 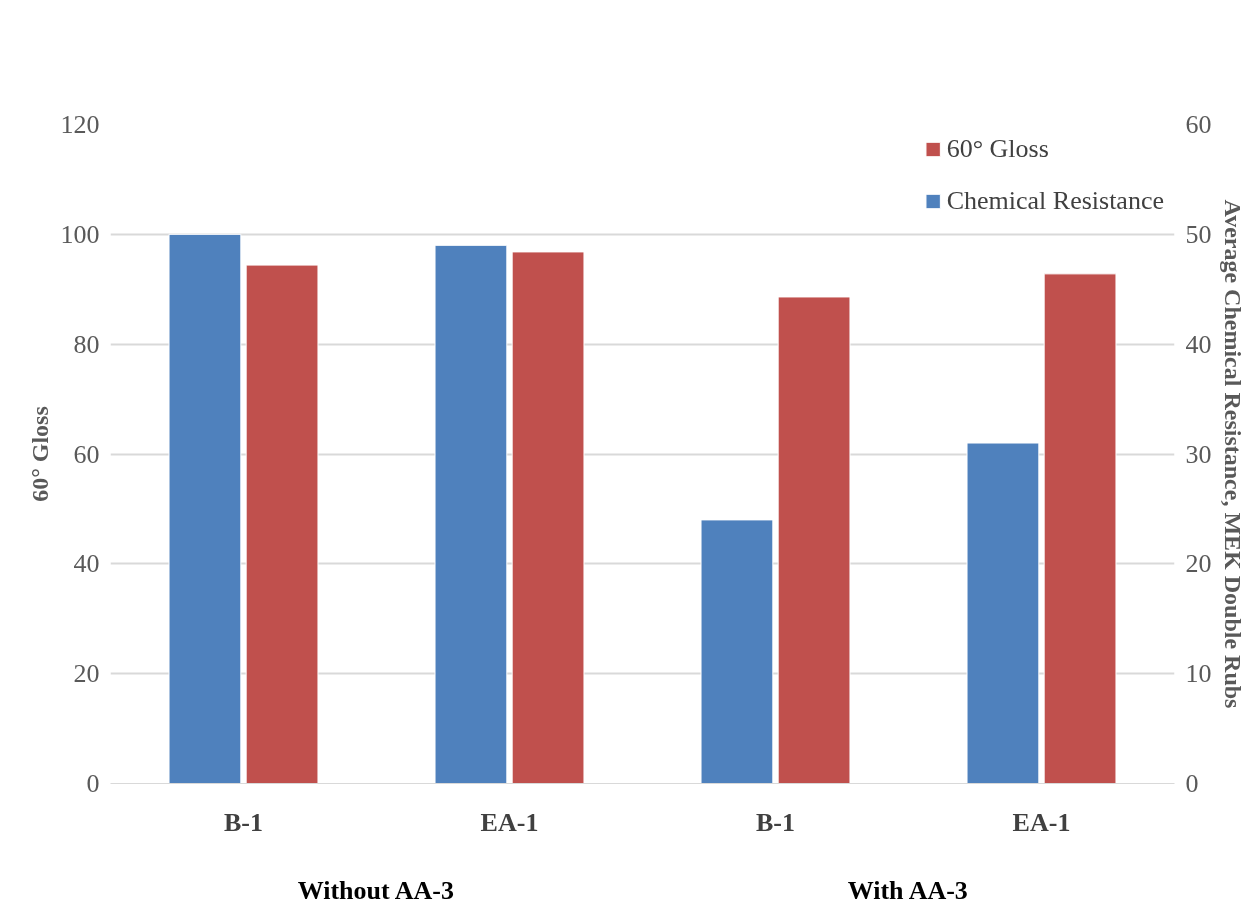 I want to click on y2-tick-label: 50, so click(x=1198, y=234).